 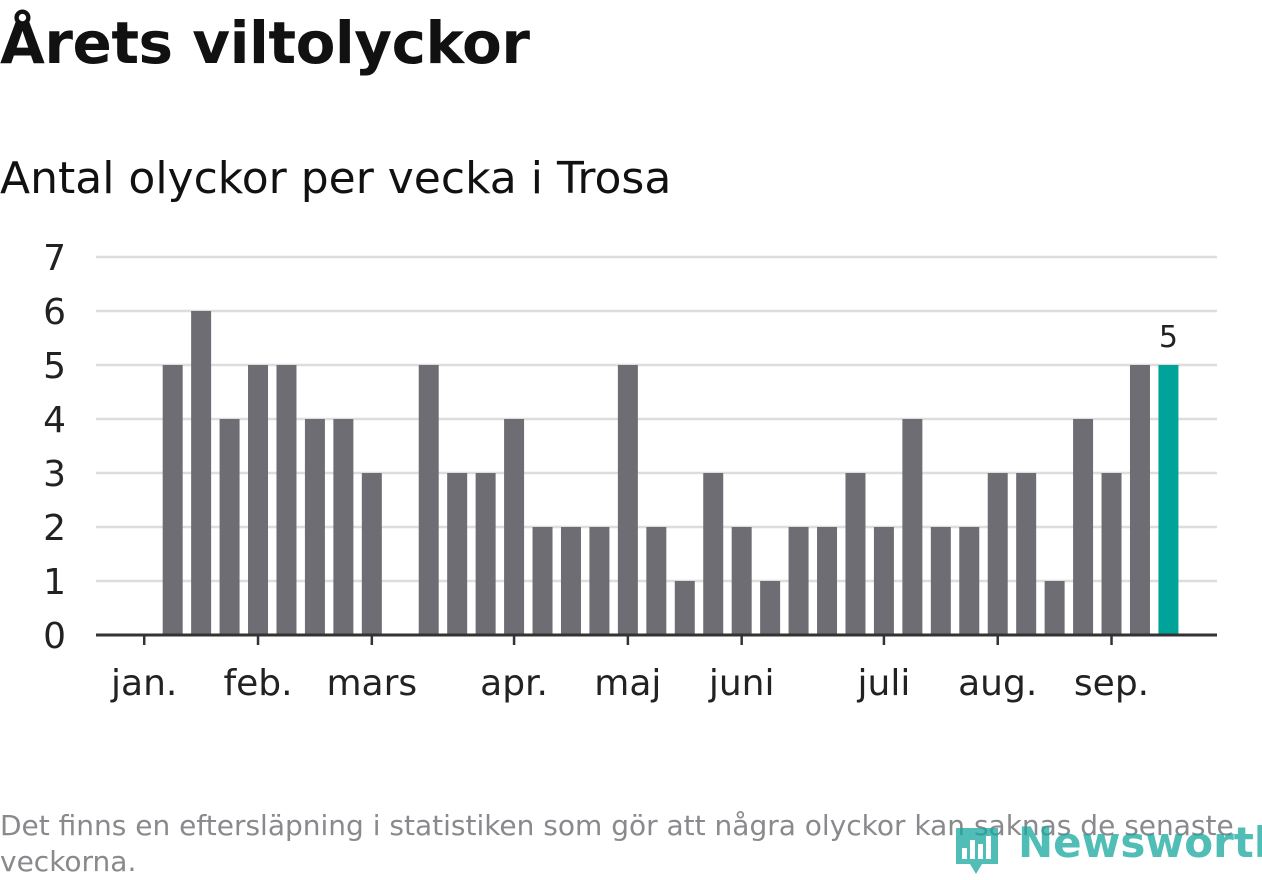 I want to click on y-tick-label: 2, so click(x=54, y=528).